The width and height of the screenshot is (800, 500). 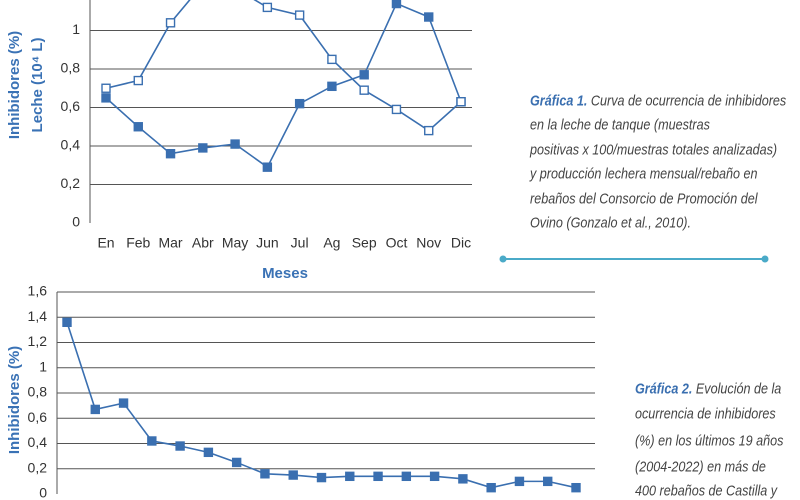 I want to click on y-tick-label: 1,6, so click(x=38, y=291).